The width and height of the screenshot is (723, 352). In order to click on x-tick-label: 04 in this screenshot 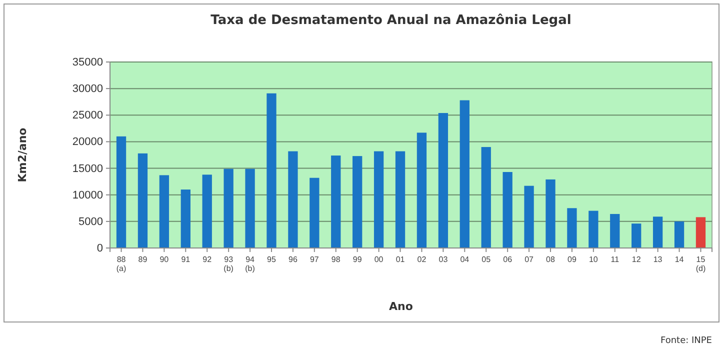, I will do `click(465, 259)`.